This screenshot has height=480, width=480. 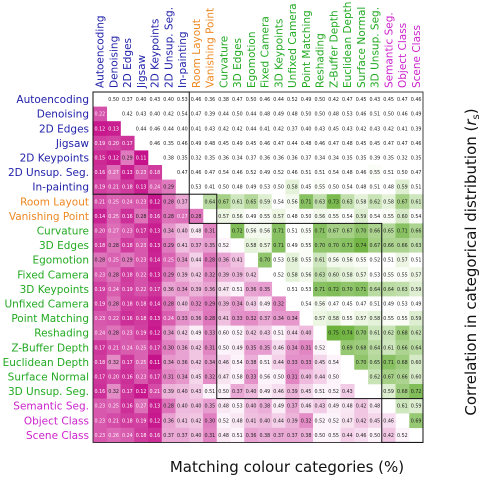 I want to click on column-label: Autoencoding, so click(x=101, y=51).